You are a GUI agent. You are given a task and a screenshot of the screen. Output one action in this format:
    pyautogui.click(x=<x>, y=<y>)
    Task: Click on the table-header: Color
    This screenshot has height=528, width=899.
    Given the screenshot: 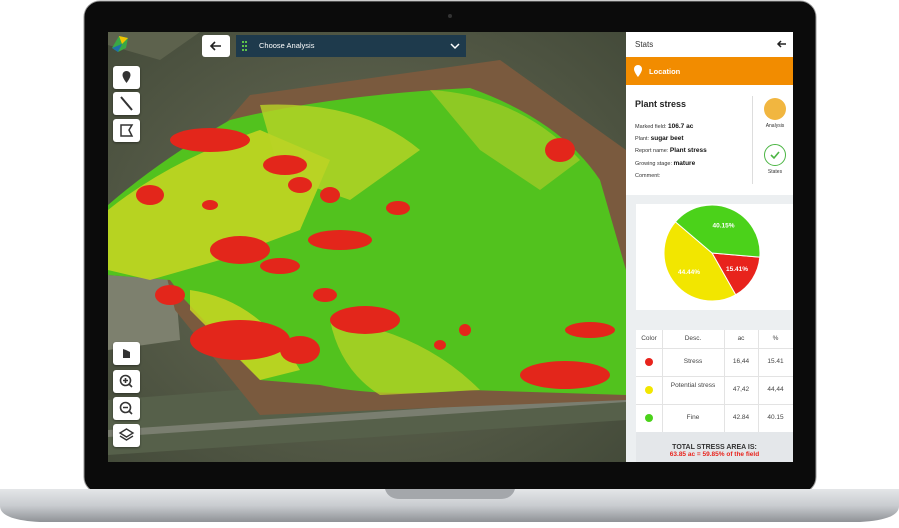 What is the action you would take?
    pyautogui.click(x=649, y=338)
    